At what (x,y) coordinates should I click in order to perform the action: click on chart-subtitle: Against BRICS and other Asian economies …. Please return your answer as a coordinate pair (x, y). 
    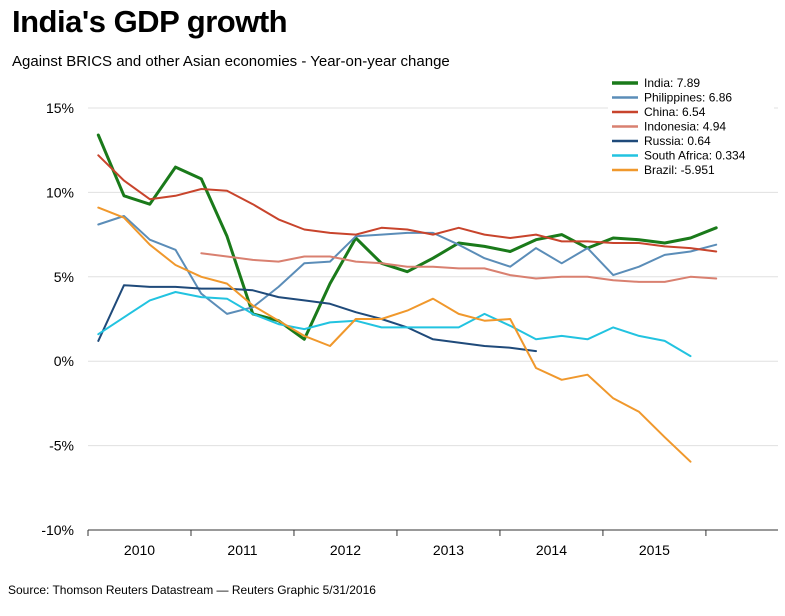
    Looking at the image, I should click on (231, 61).